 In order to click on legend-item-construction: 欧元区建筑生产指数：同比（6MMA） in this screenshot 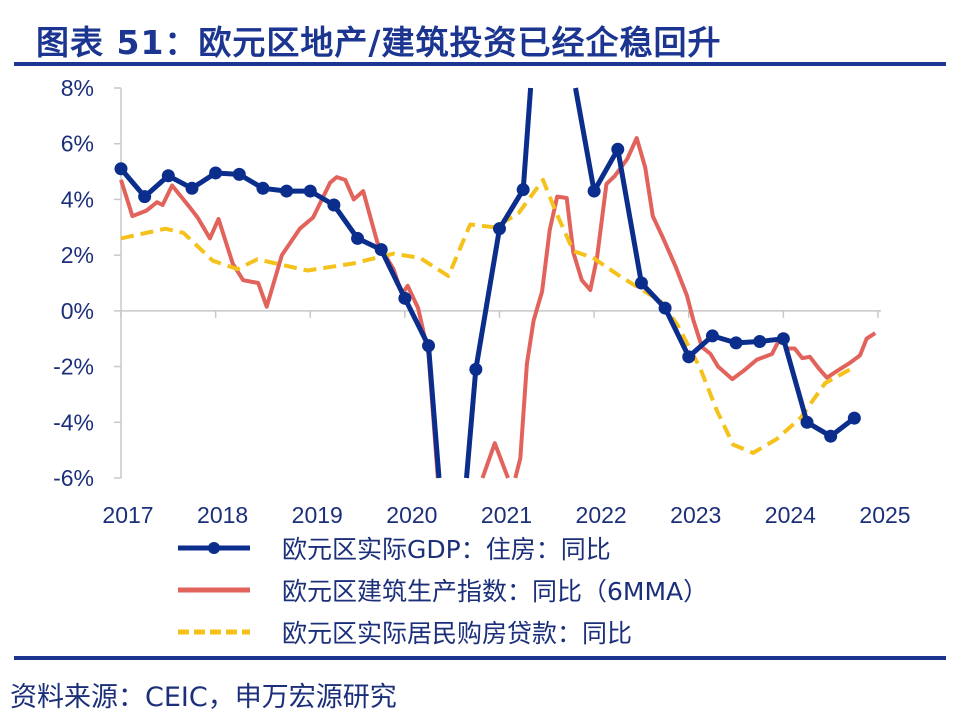, I will do `click(442, 590)`.